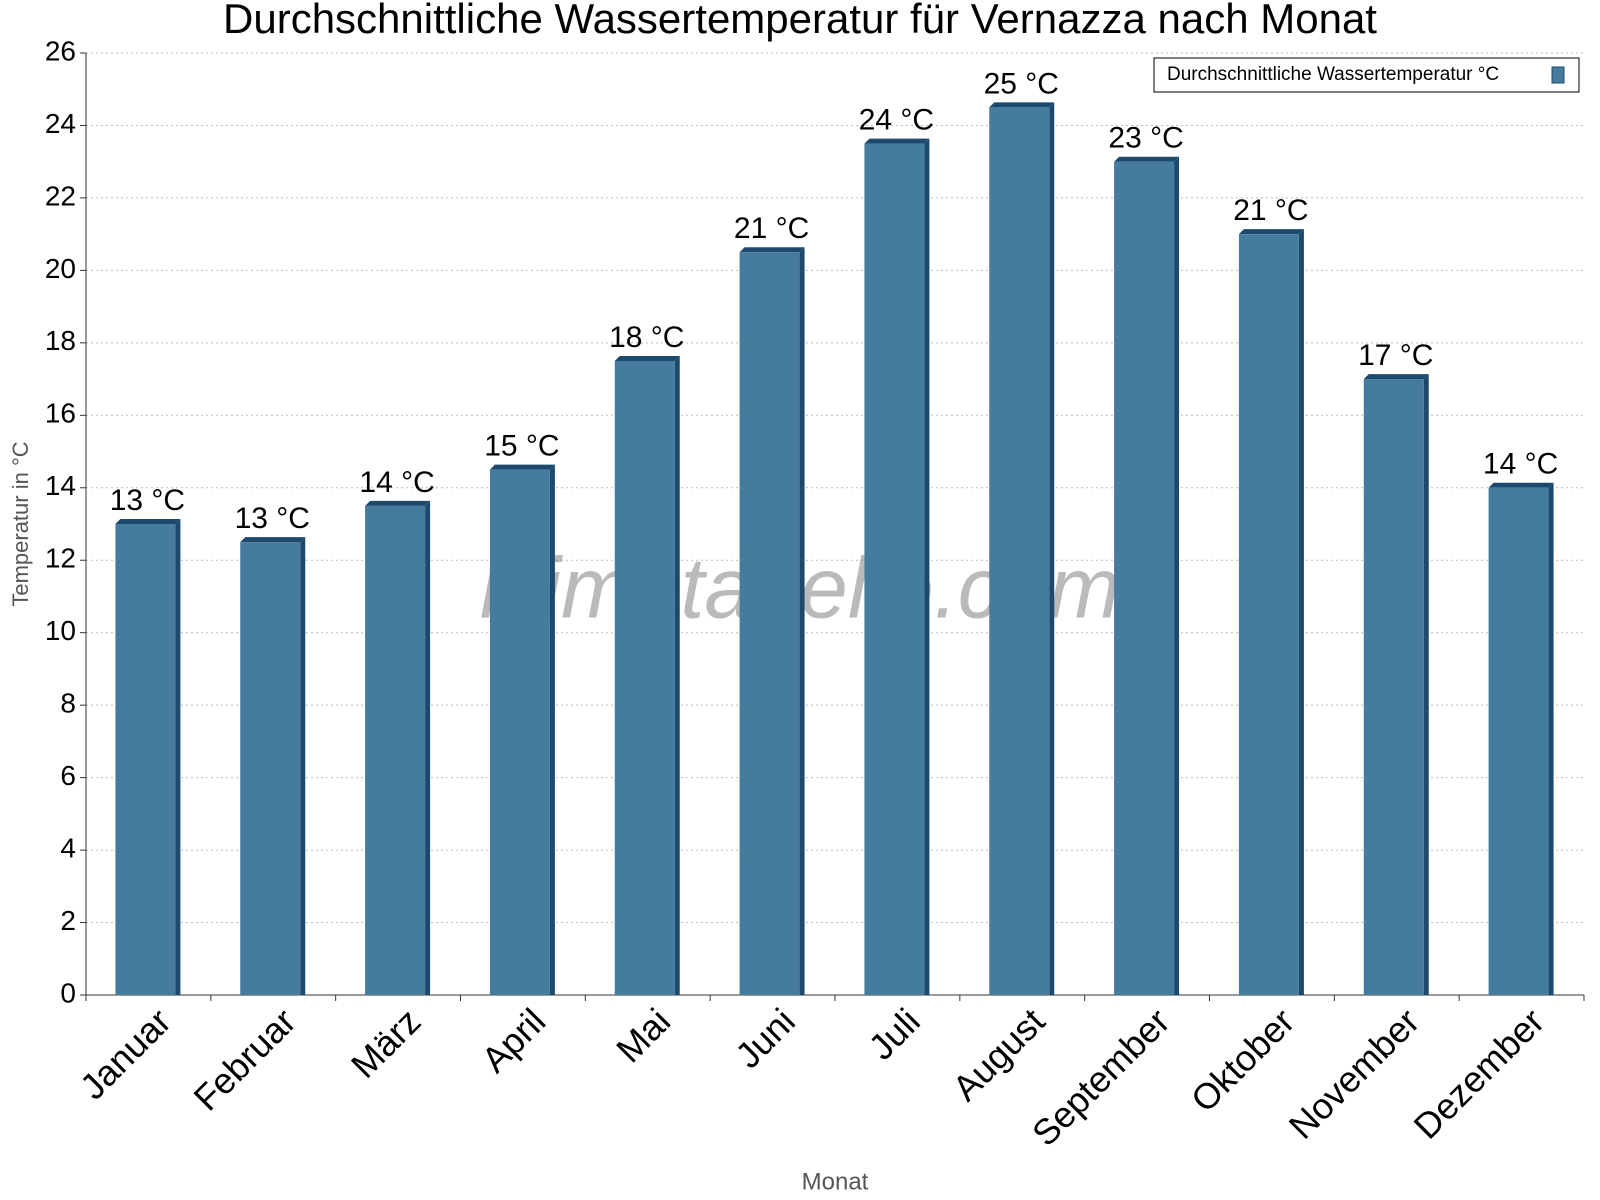 Image resolution: width=1600 pixels, height=1200 pixels. I want to click on y-tick-label: 6, so click(68, 775).